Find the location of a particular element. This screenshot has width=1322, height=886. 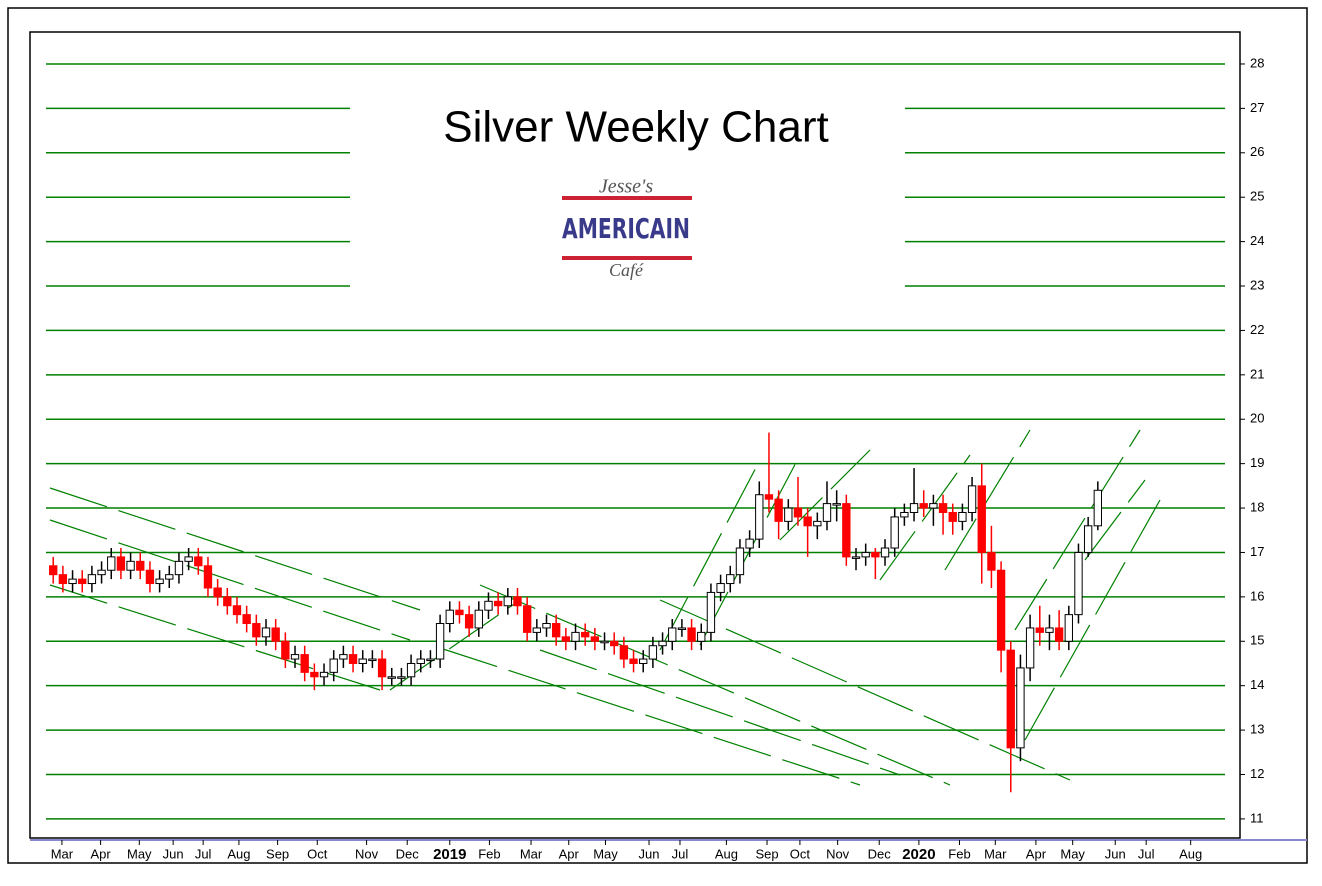

x-tick-label: Jun is located at coordinates (649, 853).